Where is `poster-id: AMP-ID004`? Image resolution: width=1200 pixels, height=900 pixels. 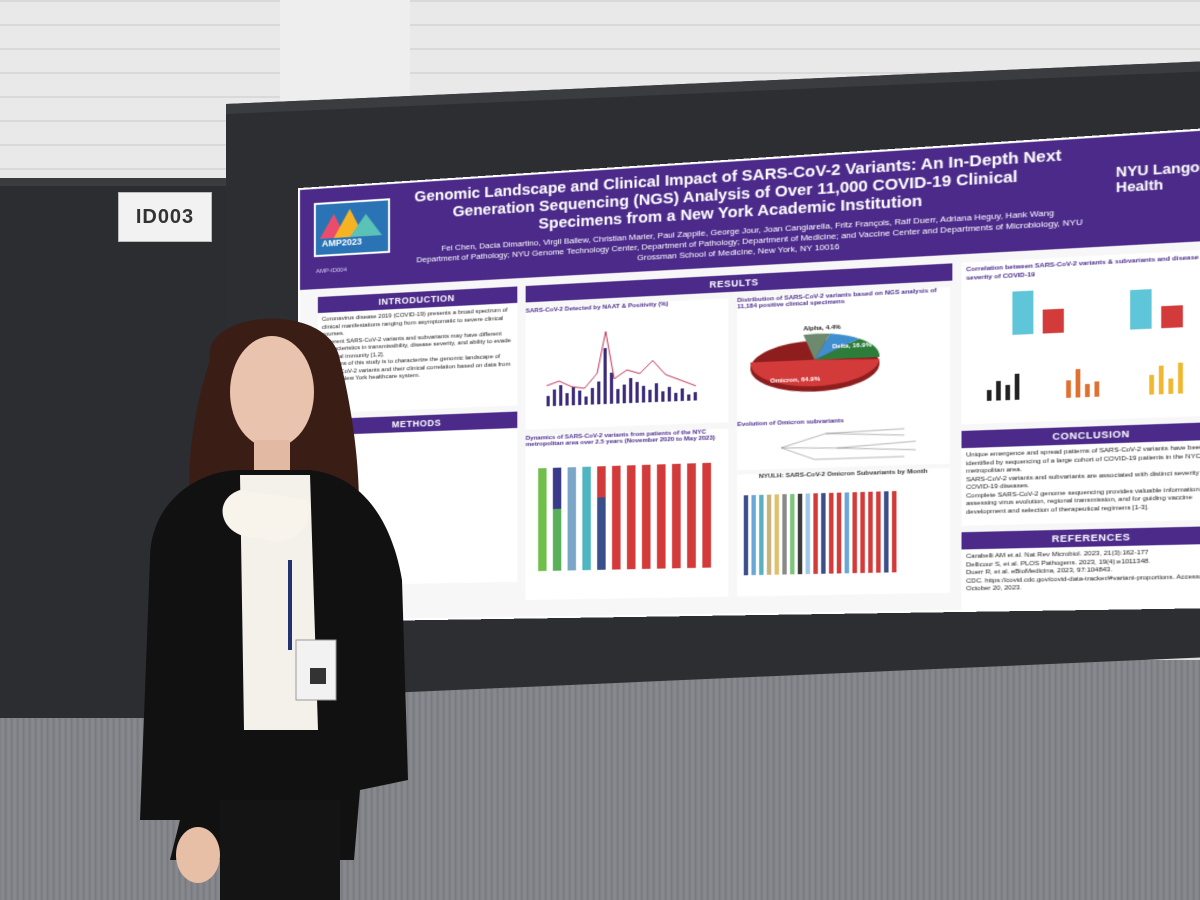
poster-id: AMP-ID004 is located at coordinates (331, 271).